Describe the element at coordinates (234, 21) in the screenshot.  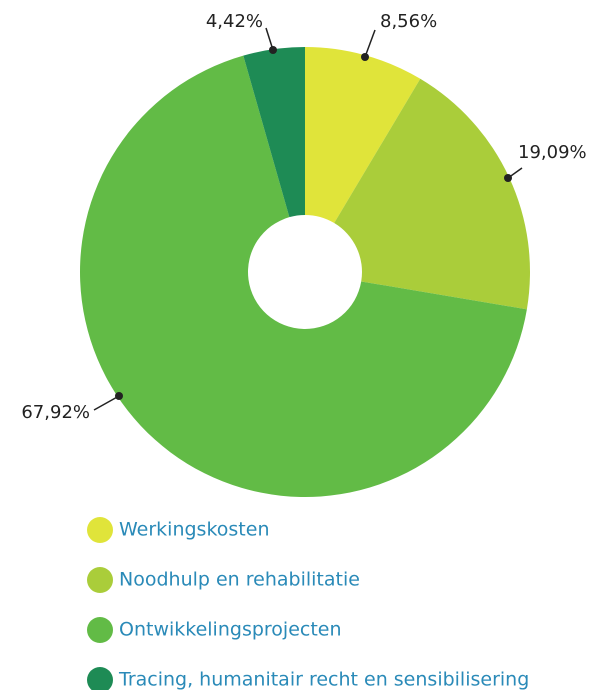
I see `data-label: 4,42%` at that location.